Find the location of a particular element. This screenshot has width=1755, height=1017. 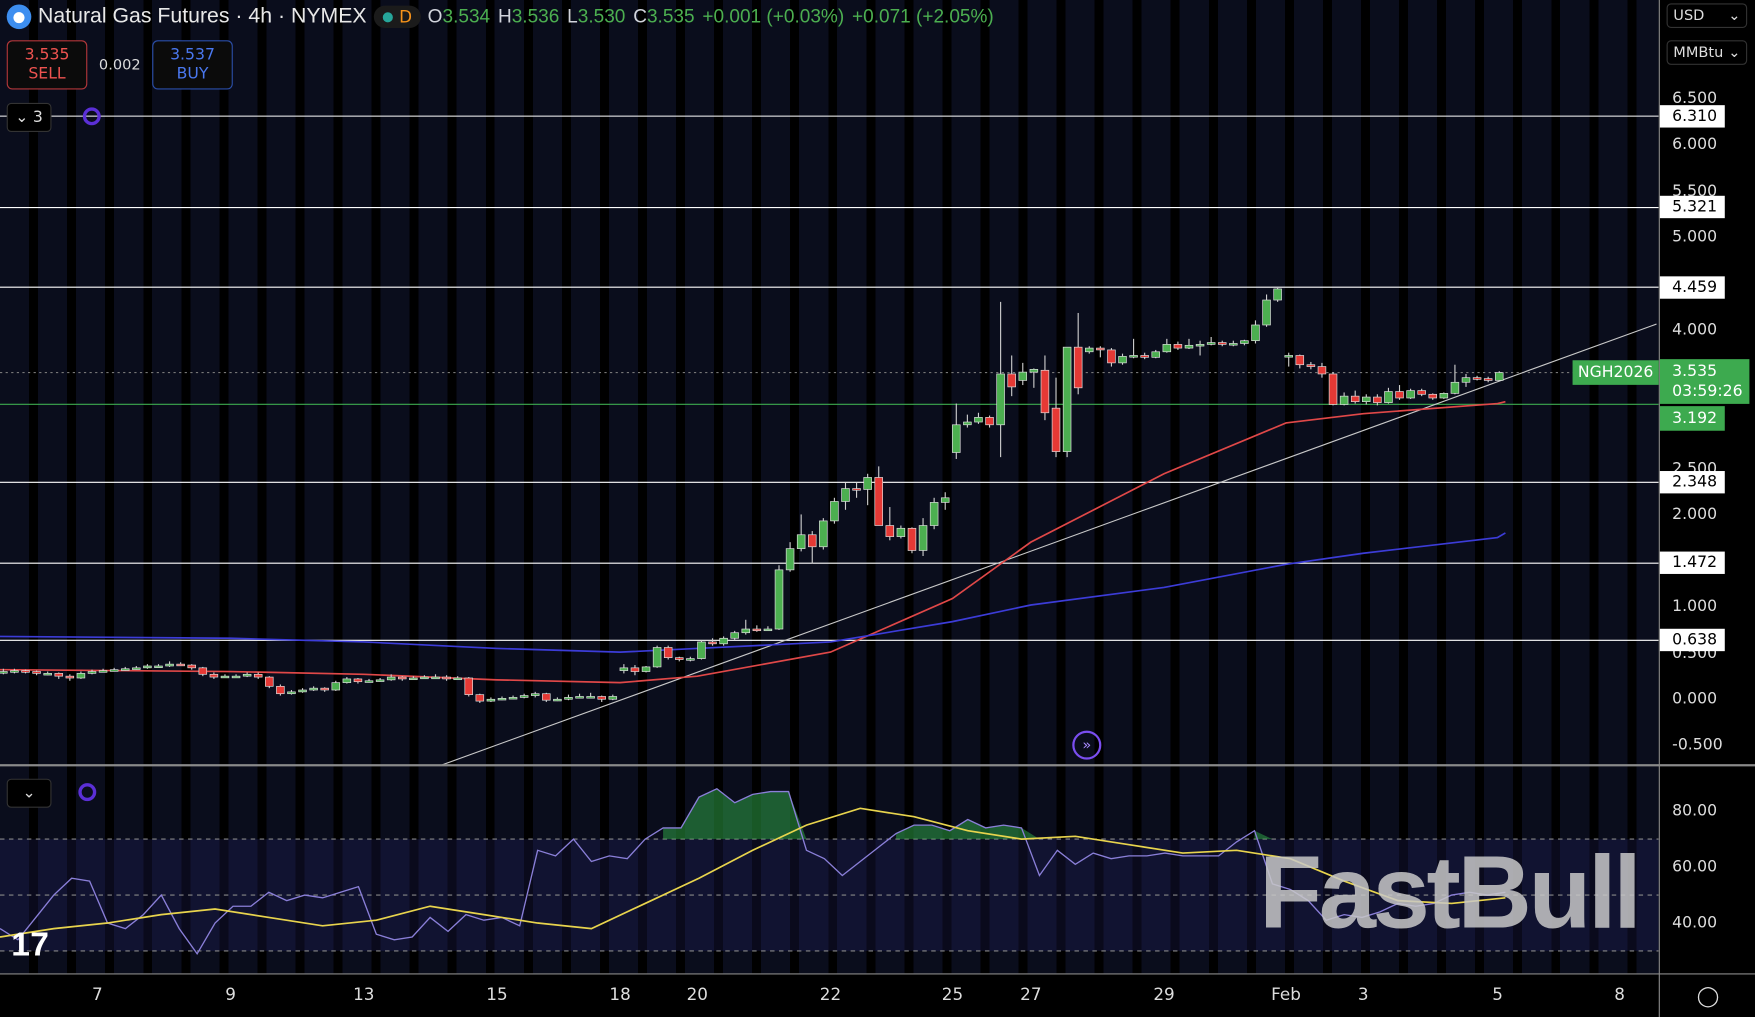

time-axis-border is located at coordinates (877, 974).